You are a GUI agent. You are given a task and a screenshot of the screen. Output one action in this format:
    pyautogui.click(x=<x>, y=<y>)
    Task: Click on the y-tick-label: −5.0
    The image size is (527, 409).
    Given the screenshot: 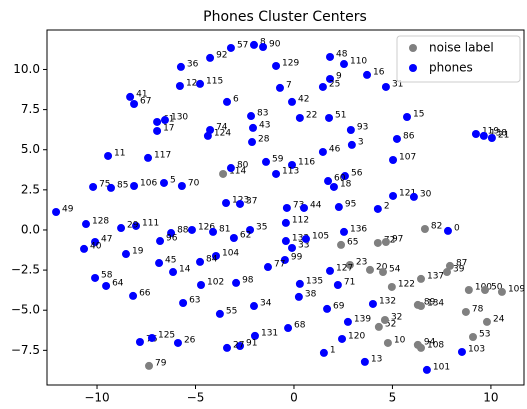 What is the action you would take?
    pyautogui.click(x=25, y=310)
    